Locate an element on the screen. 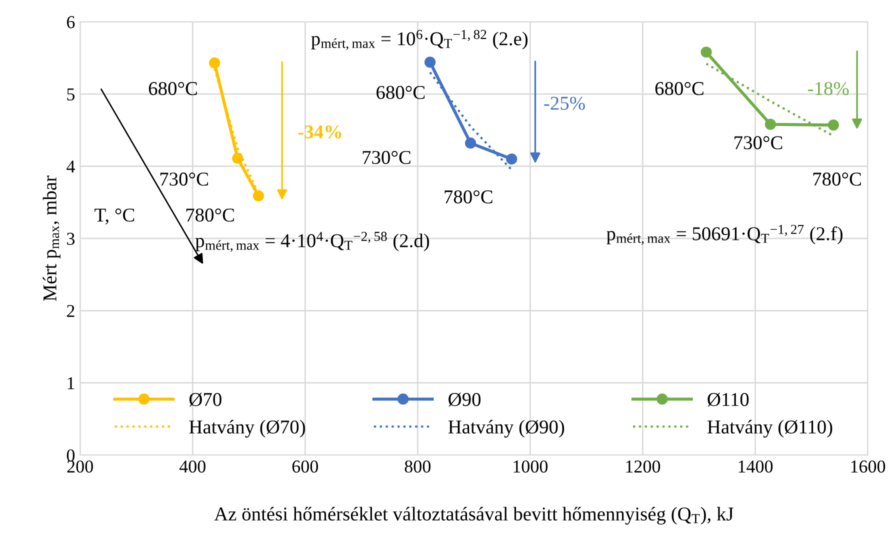 The width and height of the screenshot is (890, 545). y-tick-label: 5 is located at coordinates (71, 94).